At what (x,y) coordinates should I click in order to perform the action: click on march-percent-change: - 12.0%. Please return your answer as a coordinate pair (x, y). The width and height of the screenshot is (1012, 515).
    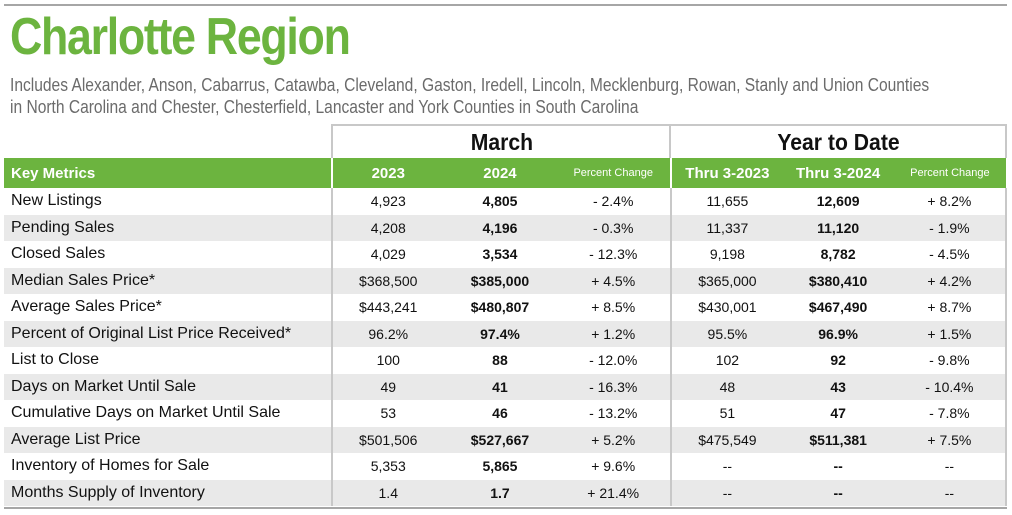
    Looking at the image, I should click on (613, 360).